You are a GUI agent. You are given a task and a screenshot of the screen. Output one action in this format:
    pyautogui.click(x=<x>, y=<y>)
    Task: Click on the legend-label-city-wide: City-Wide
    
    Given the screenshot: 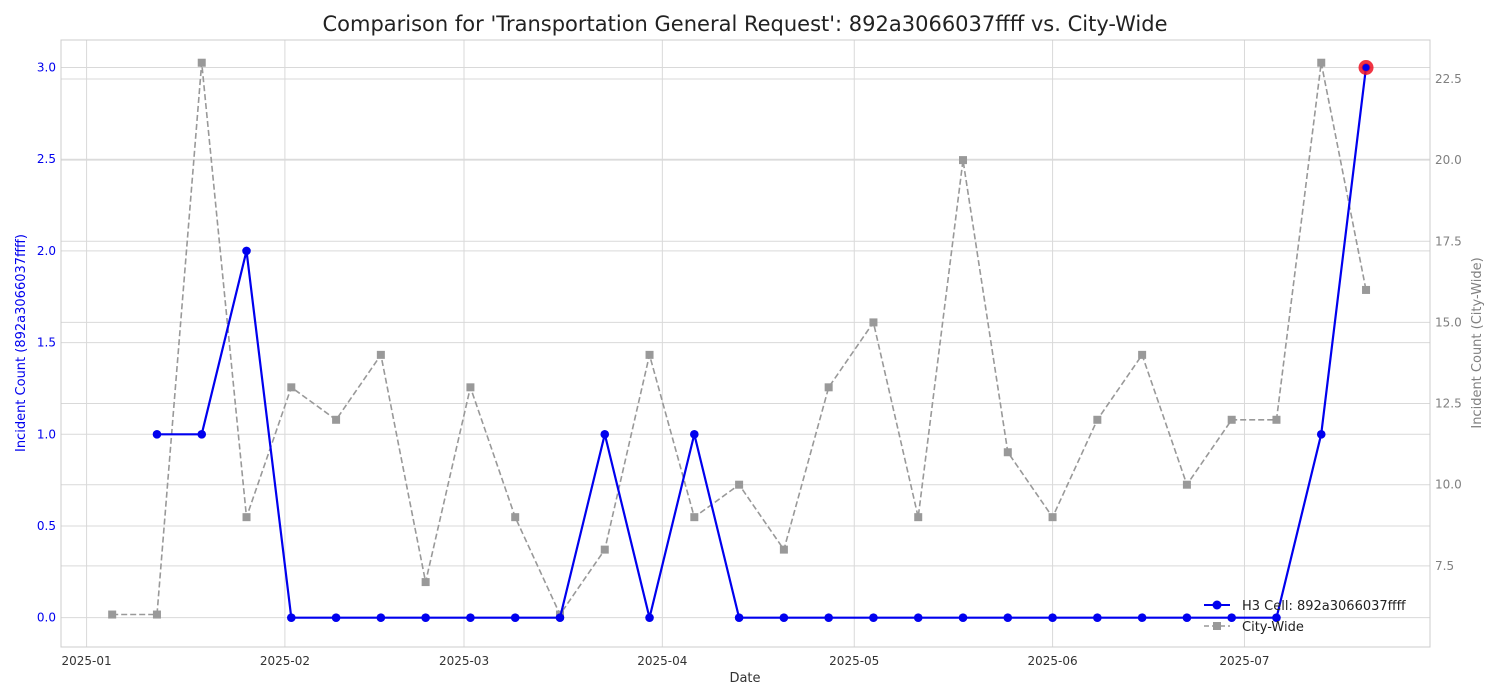 What is the action you would take?
    pyautogui.click(x=1273, y=627)
    